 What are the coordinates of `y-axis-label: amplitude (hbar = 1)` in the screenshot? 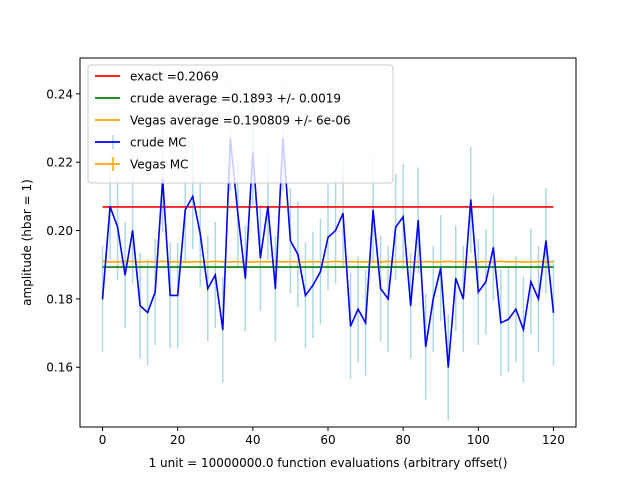 It's located at (27, 242).